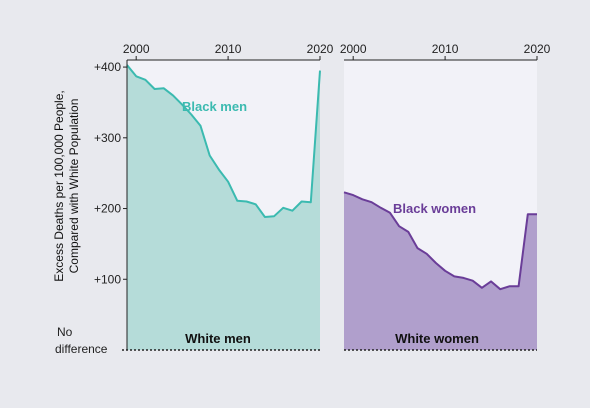  What do you see at coordinates (107, 67) in the screenshot?
I see `y-tick-label-400: +400` at bounding box center [107, 67].